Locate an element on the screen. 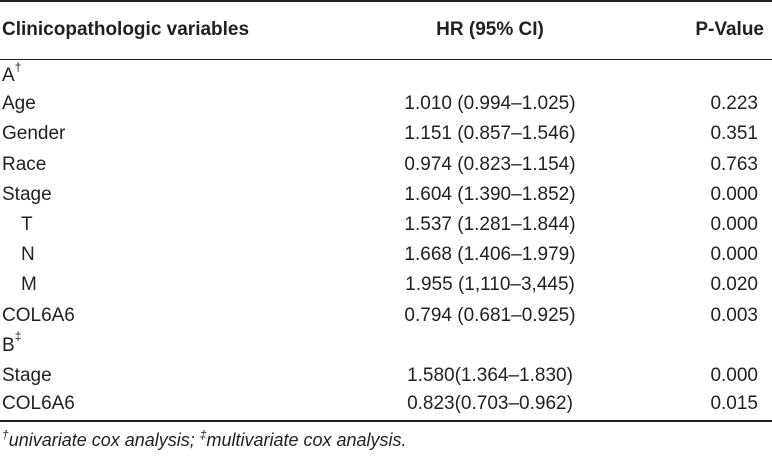 This screenshot has height=472, width=772. hr-cell: 1.151 (0.857–1.546) is located at coordinates (490, 134).